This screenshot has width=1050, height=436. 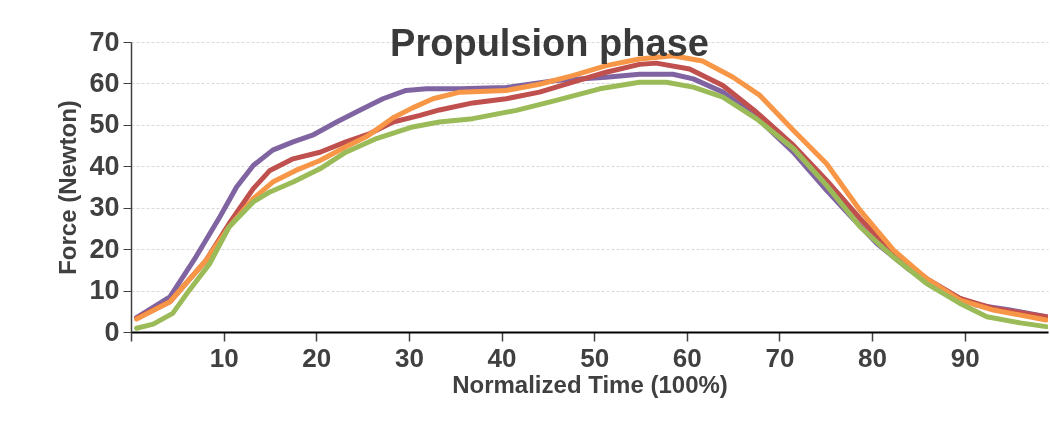 What do you see at coordinates (104, 207) in the screenshot?
I see `y-tick-label: 30` at bounding box center [104, 207].